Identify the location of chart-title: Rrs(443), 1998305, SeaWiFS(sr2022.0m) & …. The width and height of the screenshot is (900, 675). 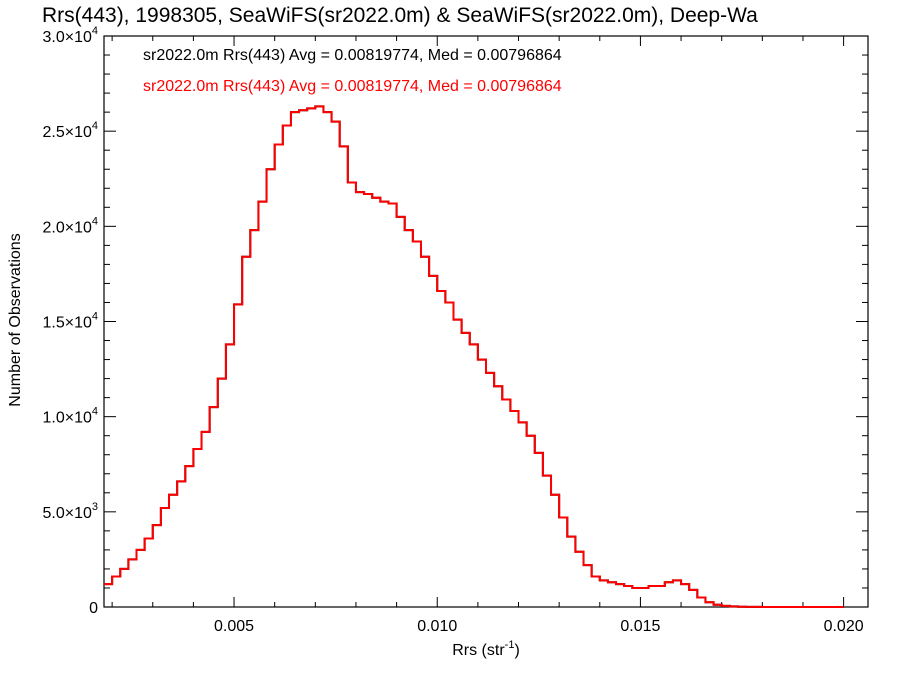
(400, 15).